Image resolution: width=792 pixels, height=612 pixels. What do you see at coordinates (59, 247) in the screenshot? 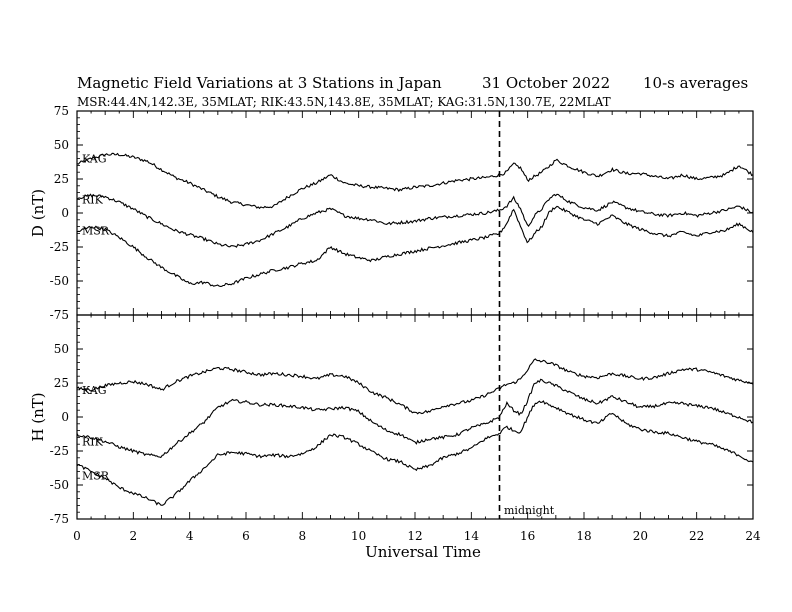
I see `y-tick-label-d: -25` at bounding box center [59, 247].